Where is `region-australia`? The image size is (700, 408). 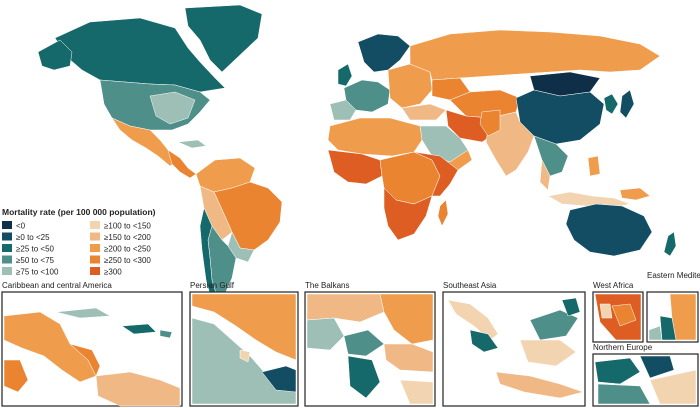
region-australia is located at coordinates (609, 230).